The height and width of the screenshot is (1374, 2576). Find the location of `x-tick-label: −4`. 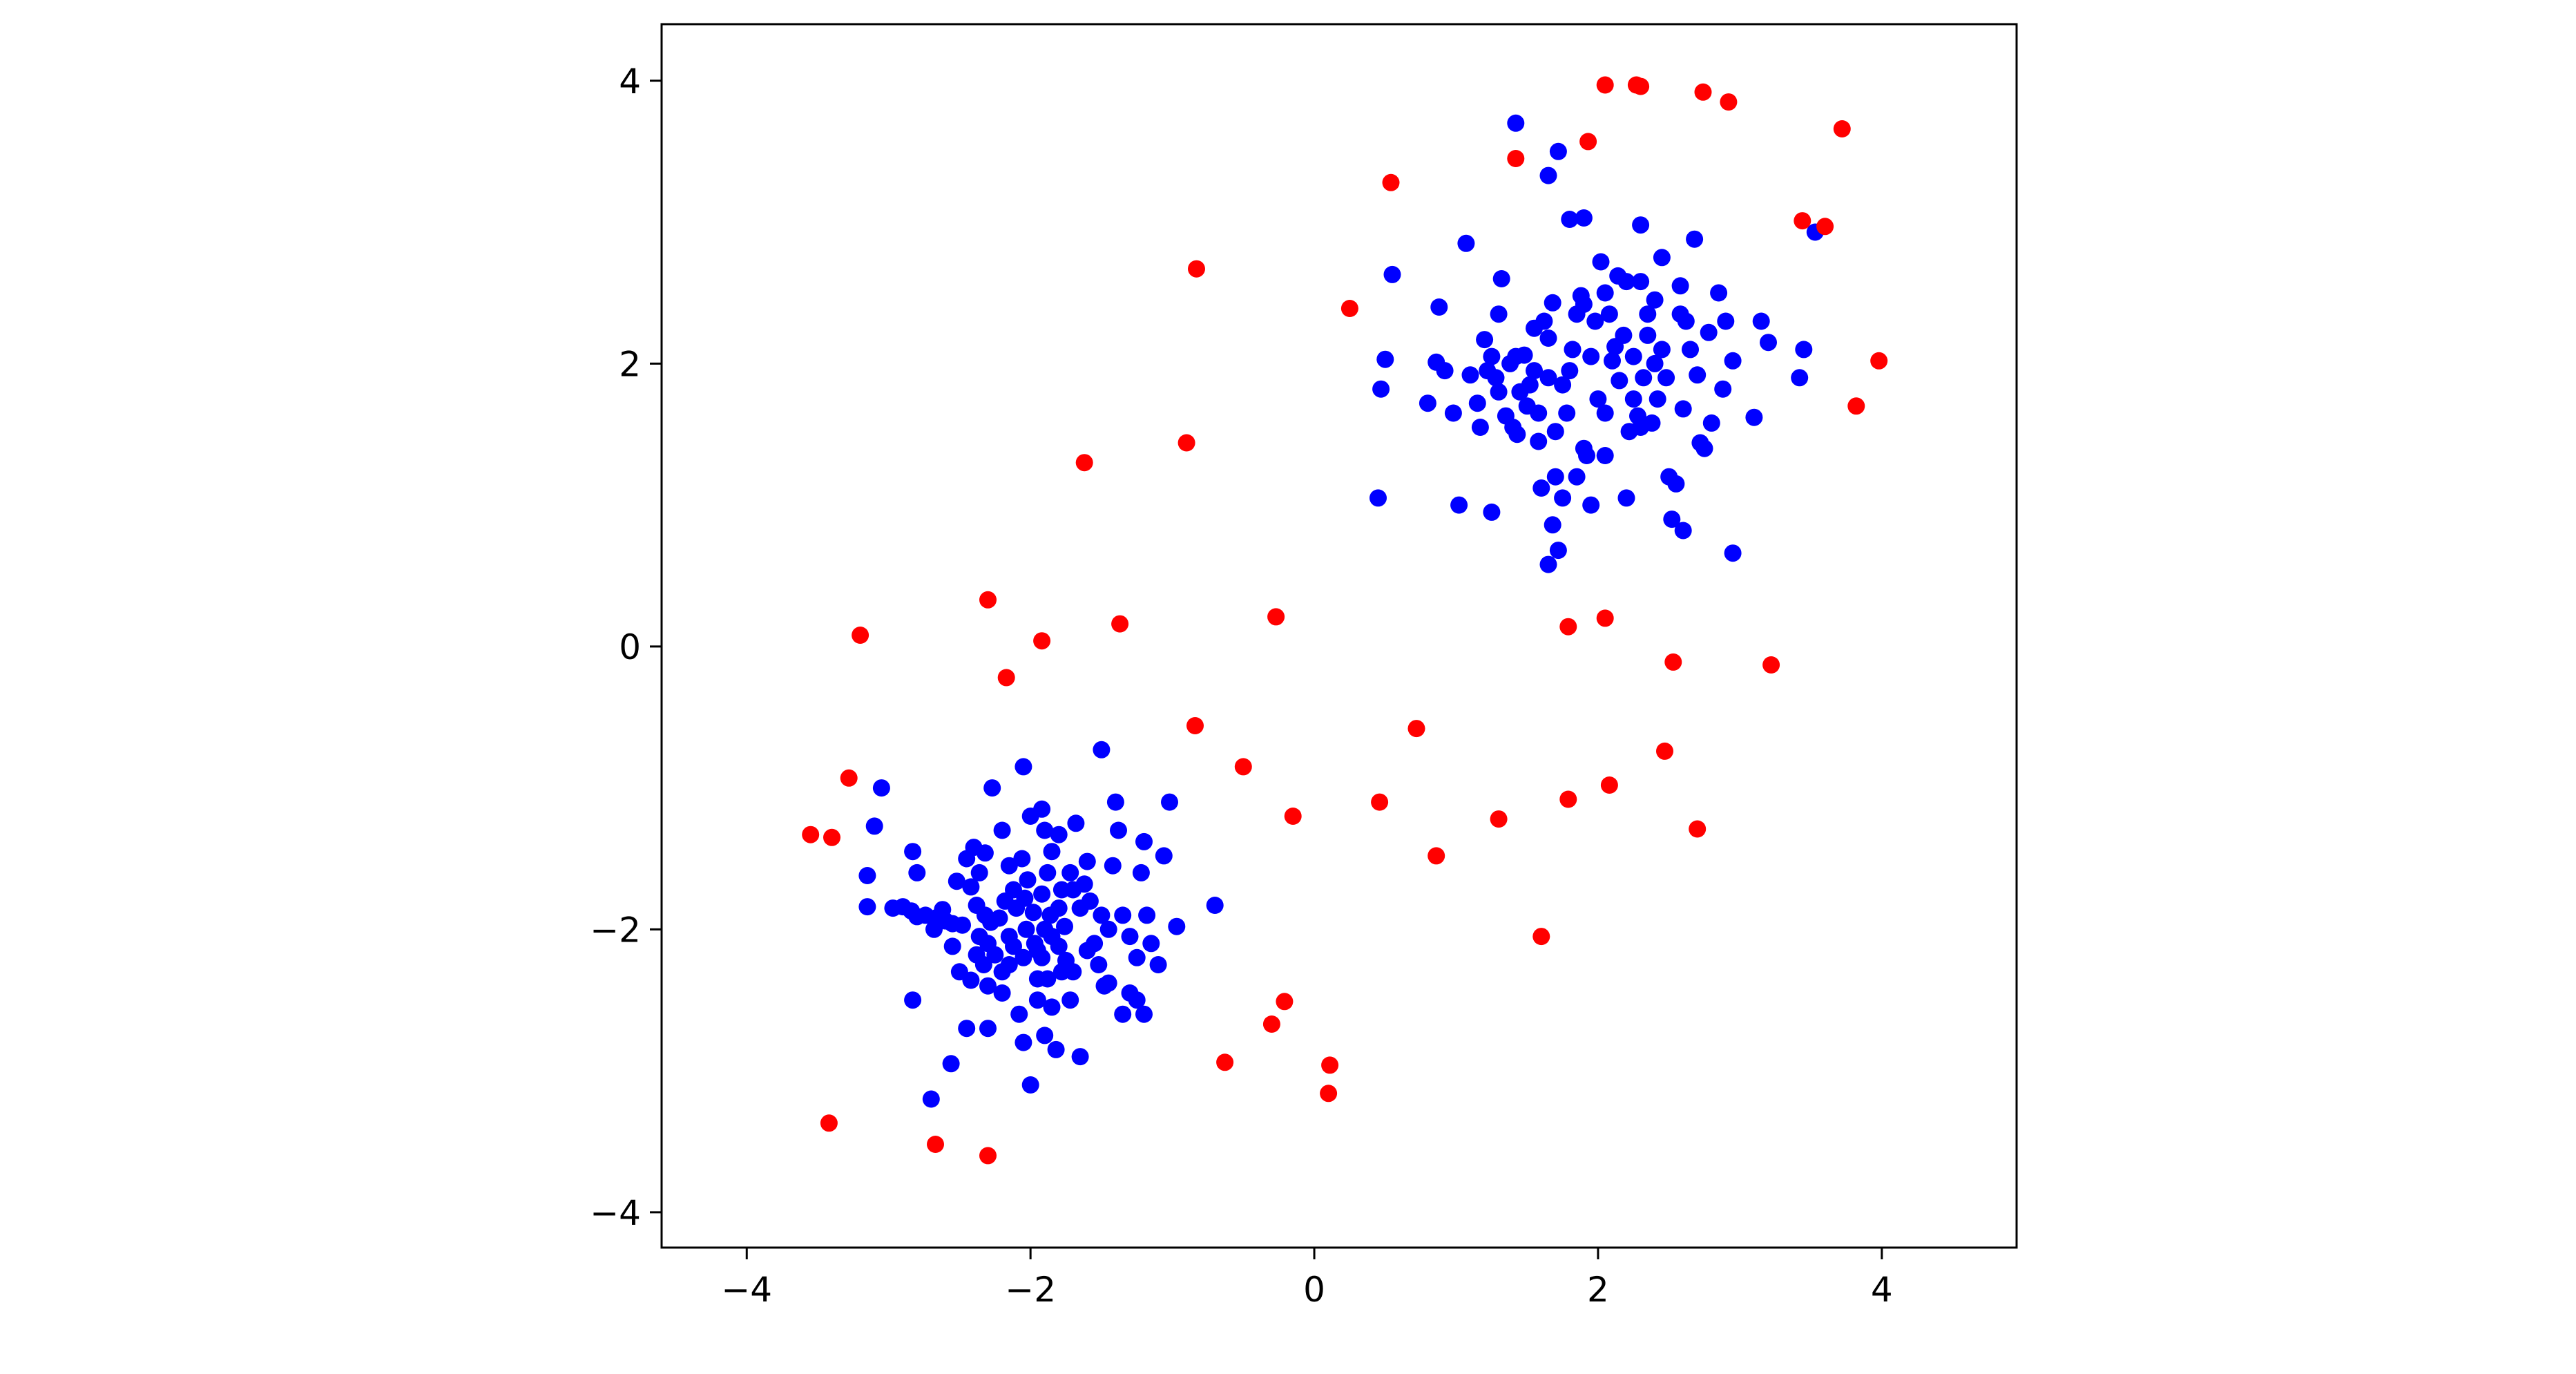

x-tick-label: −4 is located at coordinates (746, 1290).